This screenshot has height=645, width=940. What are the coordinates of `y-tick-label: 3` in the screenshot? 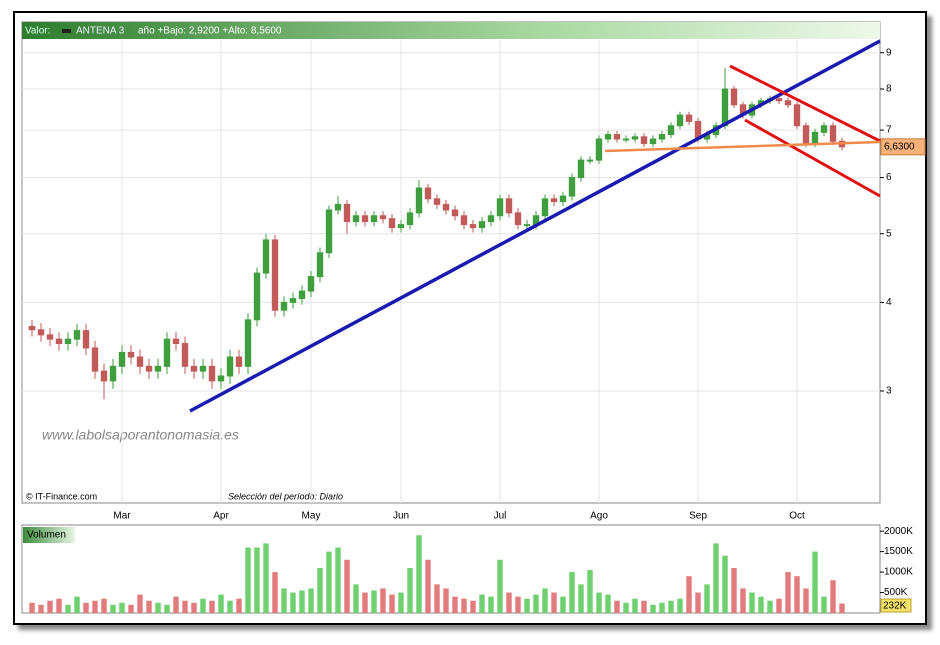 It's located at (889, 391).